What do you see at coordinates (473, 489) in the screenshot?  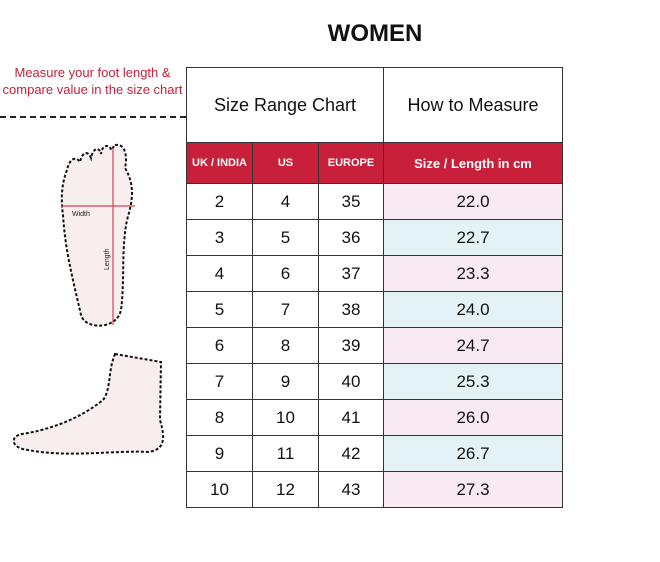 I see `length-cm-cell: 27.3` at bounding box center [473, 489].